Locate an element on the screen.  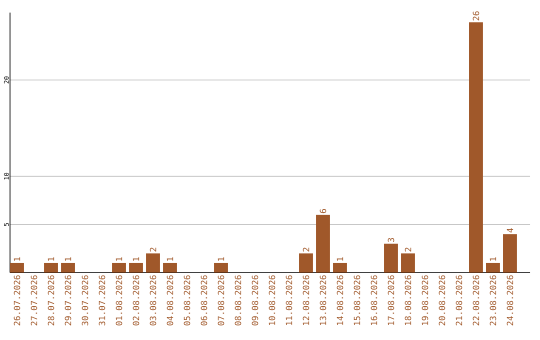
x-tick-label: 13.08.2026 is located at coordinates (323, 300).